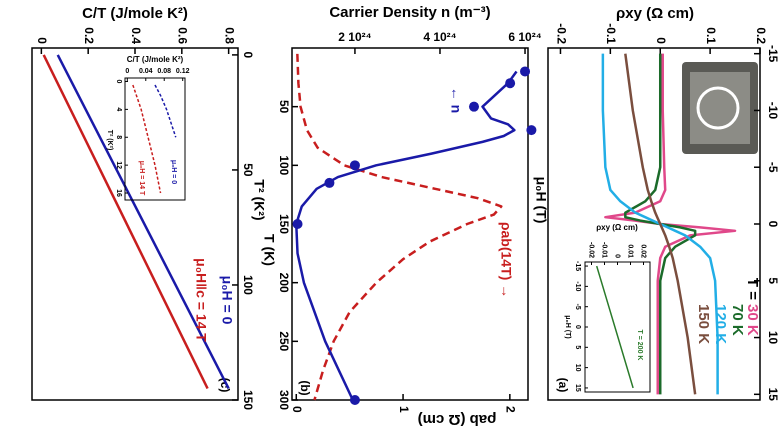 The width and height of the screenshot is (784, 427). What do you see at coordinates (630, 251) in the screenshot?
I see `value-tick-label: 0.01` at bounding box center [630, 251].